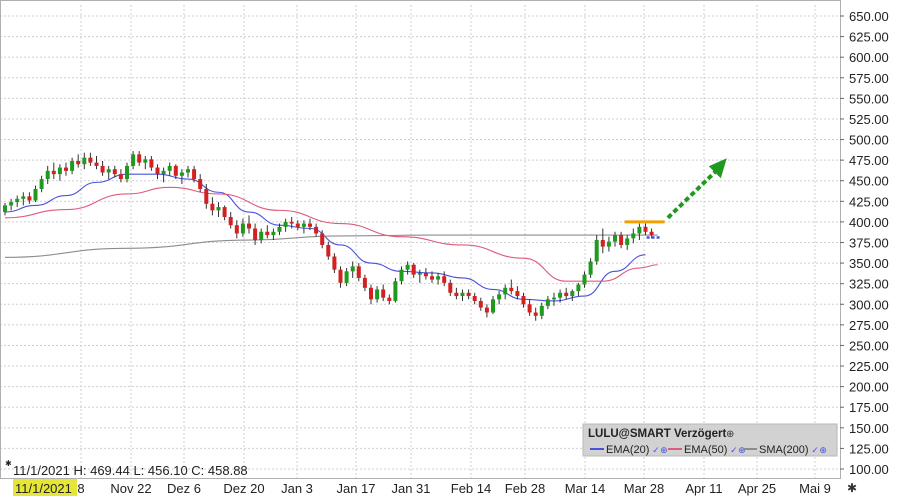 The height and width of the screenshot is (500, 900). What do you see at coordinates (644, 488) in the screenshot?
I see `x-tick-label: Mar 28` at bounding box center [644, 488].